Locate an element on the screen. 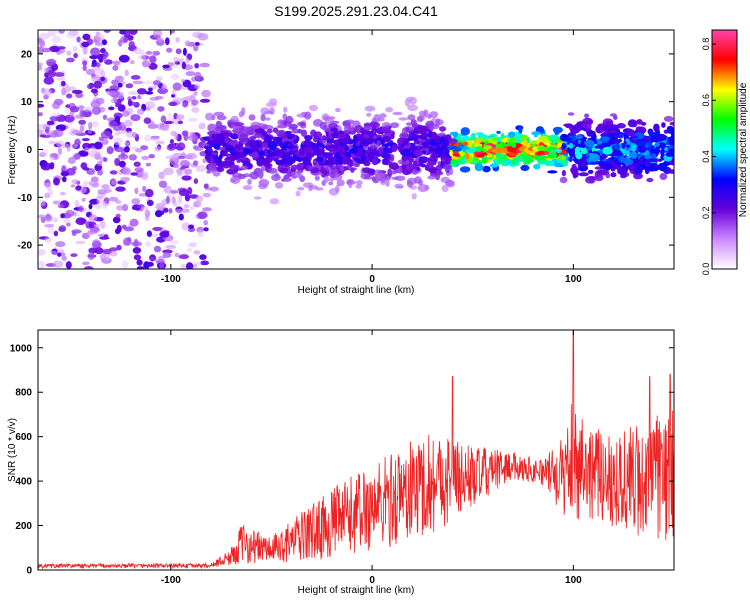 The height and width of the screenshot is (600, 750). colorbar-tick-label: 0.8 is located at coordinates (706, 44).